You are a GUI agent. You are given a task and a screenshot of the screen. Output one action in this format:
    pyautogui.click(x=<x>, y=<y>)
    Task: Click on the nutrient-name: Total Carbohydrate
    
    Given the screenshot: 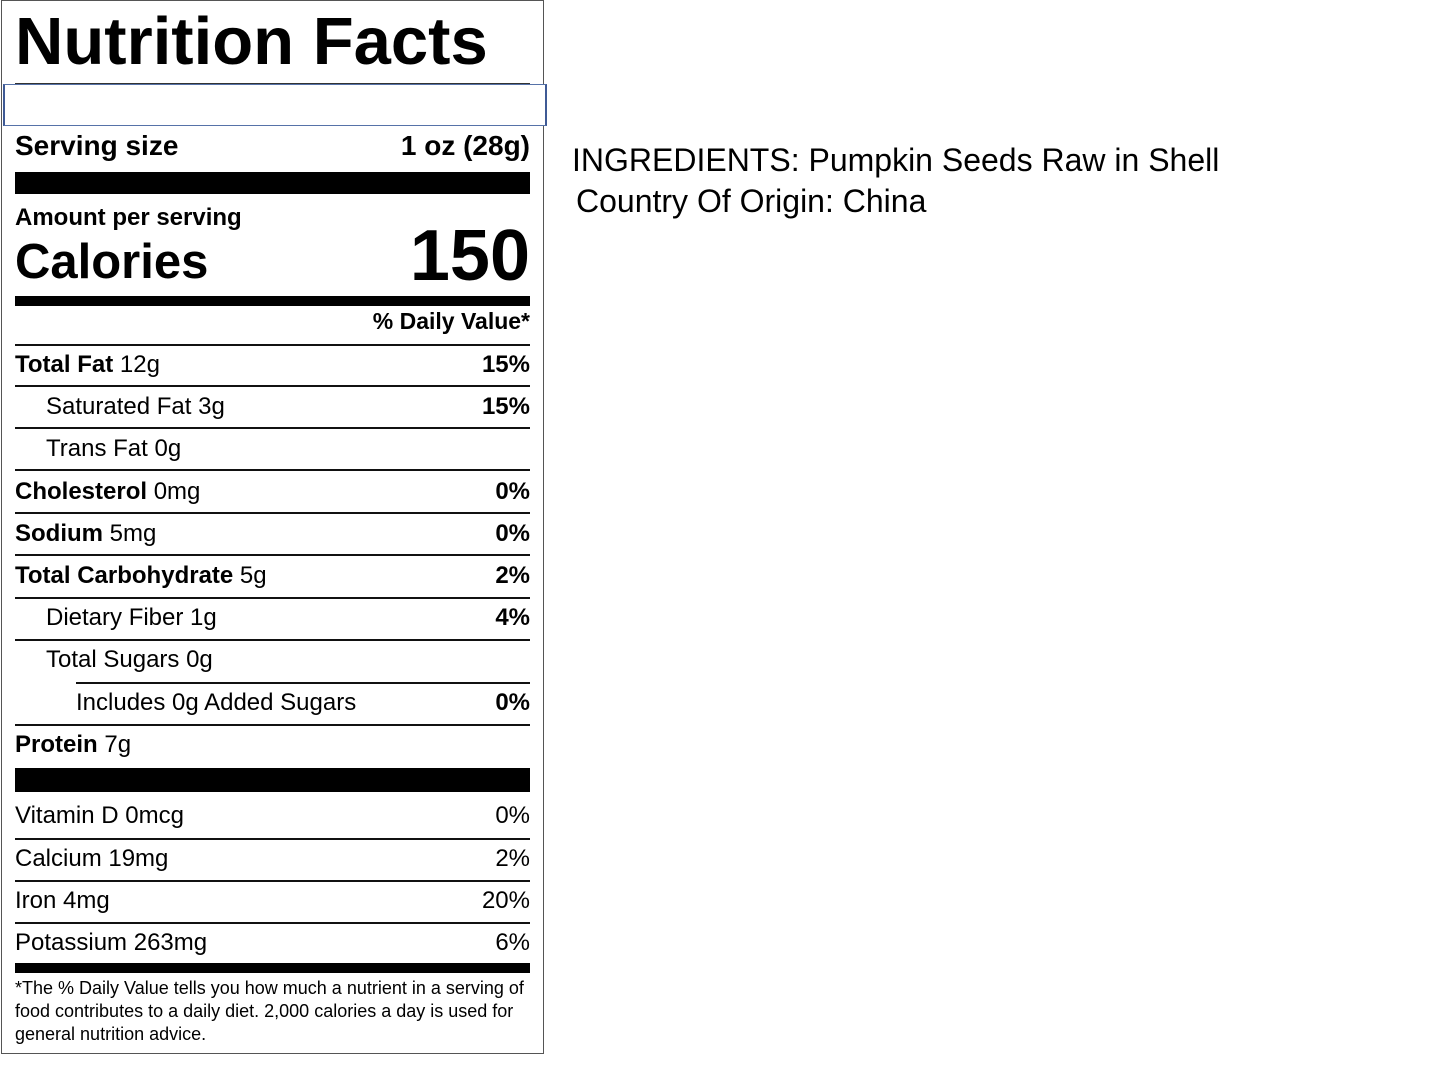 What is the action you would take?
    pyautogui.click(x=124, y=575)
    